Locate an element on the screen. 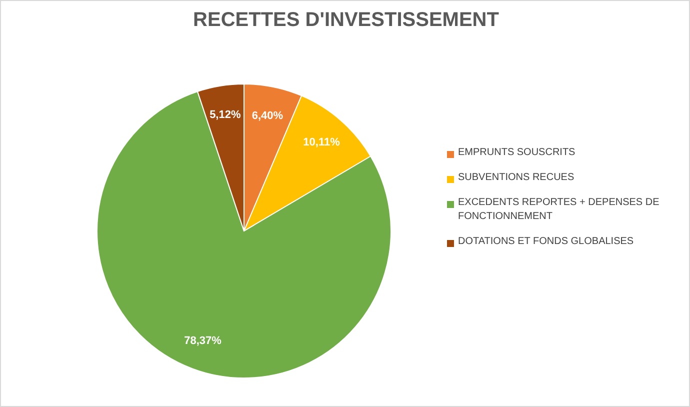  legend-label: EMPRUNTS SOUSCRITS is located at coordinates (517, 153).